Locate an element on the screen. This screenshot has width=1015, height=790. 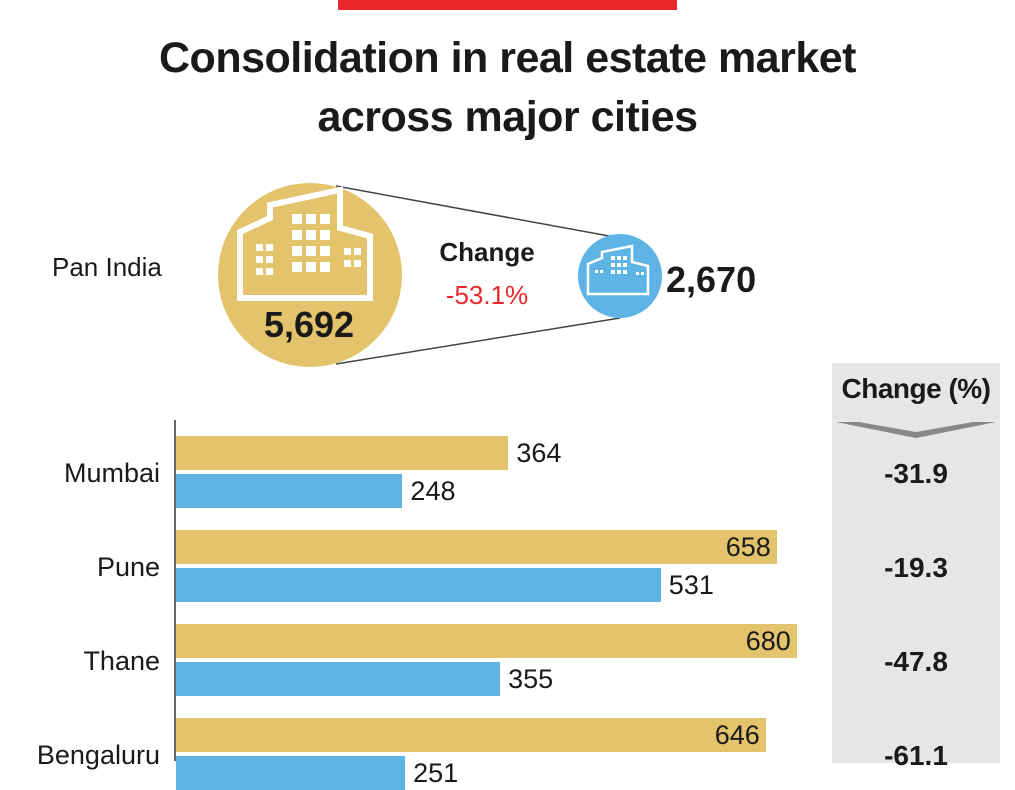
chart-title-line-1: Consolidation in real estate market is located at coordinates (507, 58).